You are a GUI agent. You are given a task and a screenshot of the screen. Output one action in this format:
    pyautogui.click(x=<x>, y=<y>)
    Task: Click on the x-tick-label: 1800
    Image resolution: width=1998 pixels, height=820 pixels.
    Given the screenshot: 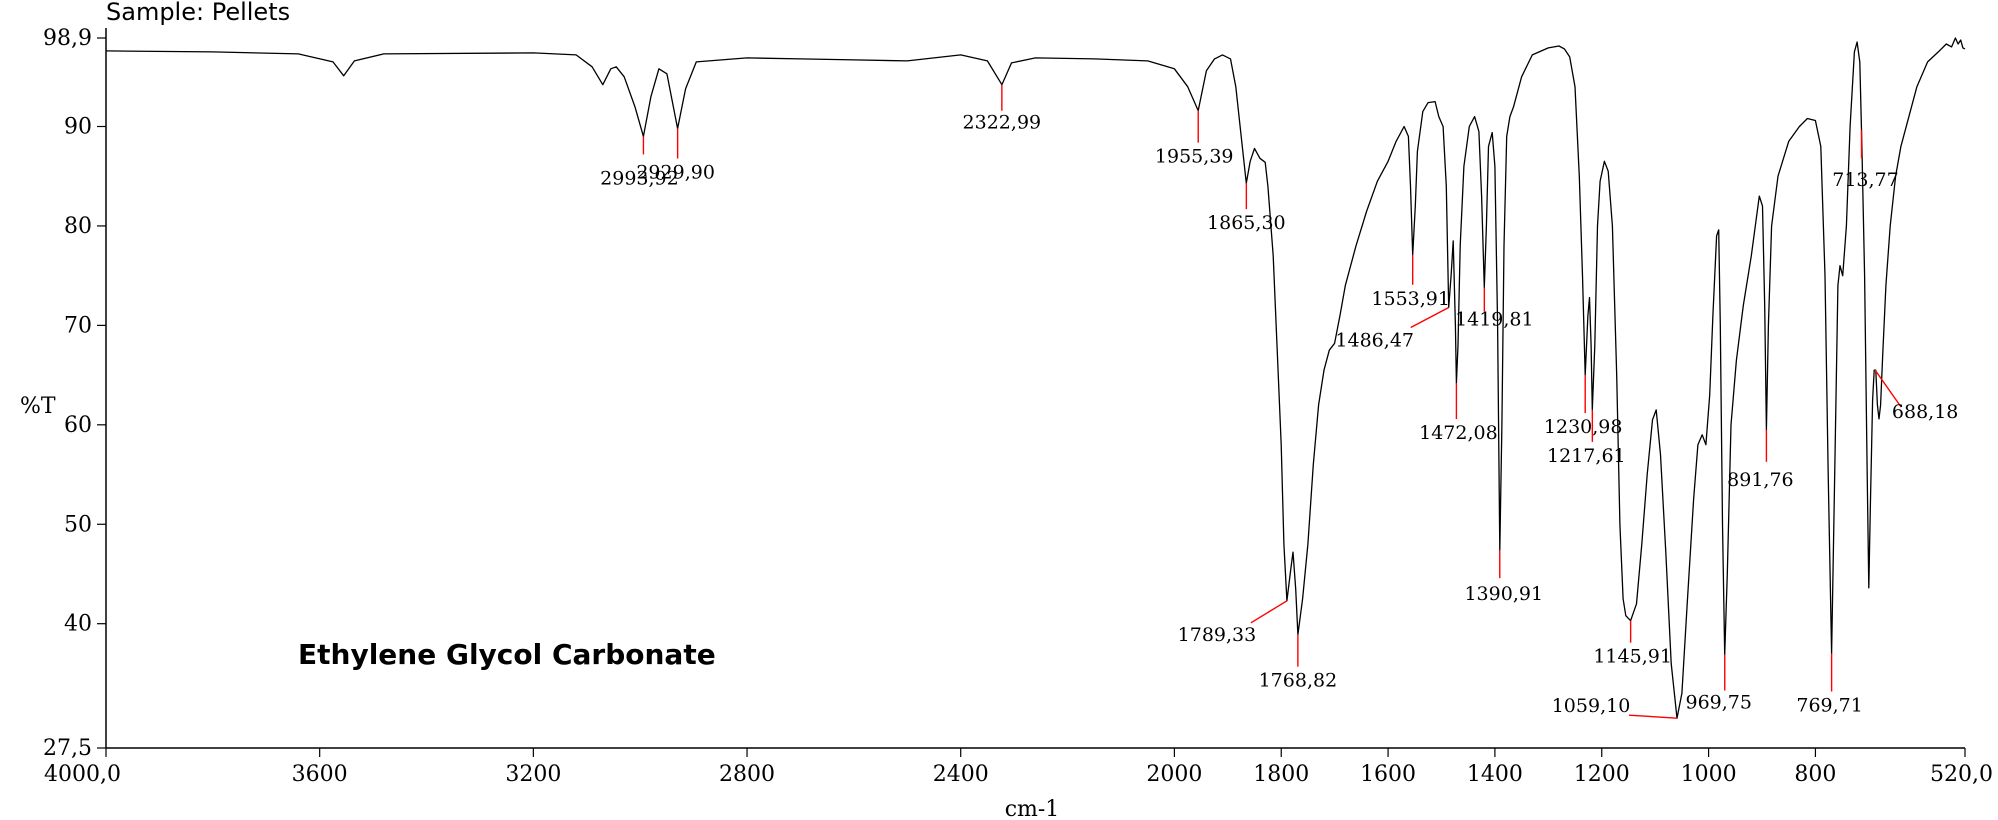 What is the action you would take?
    pyautogui.click(x=1281, y=774)
    